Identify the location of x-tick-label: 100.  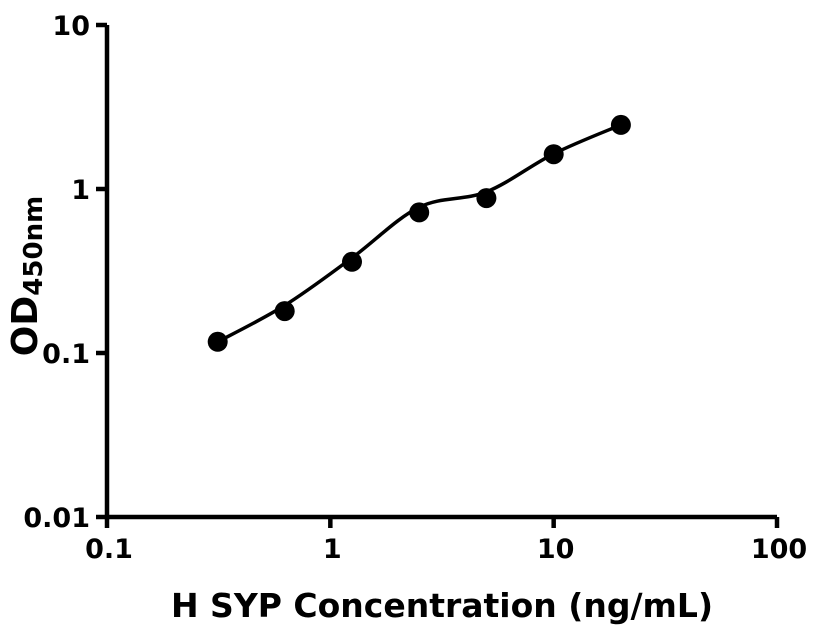
(779, 549).